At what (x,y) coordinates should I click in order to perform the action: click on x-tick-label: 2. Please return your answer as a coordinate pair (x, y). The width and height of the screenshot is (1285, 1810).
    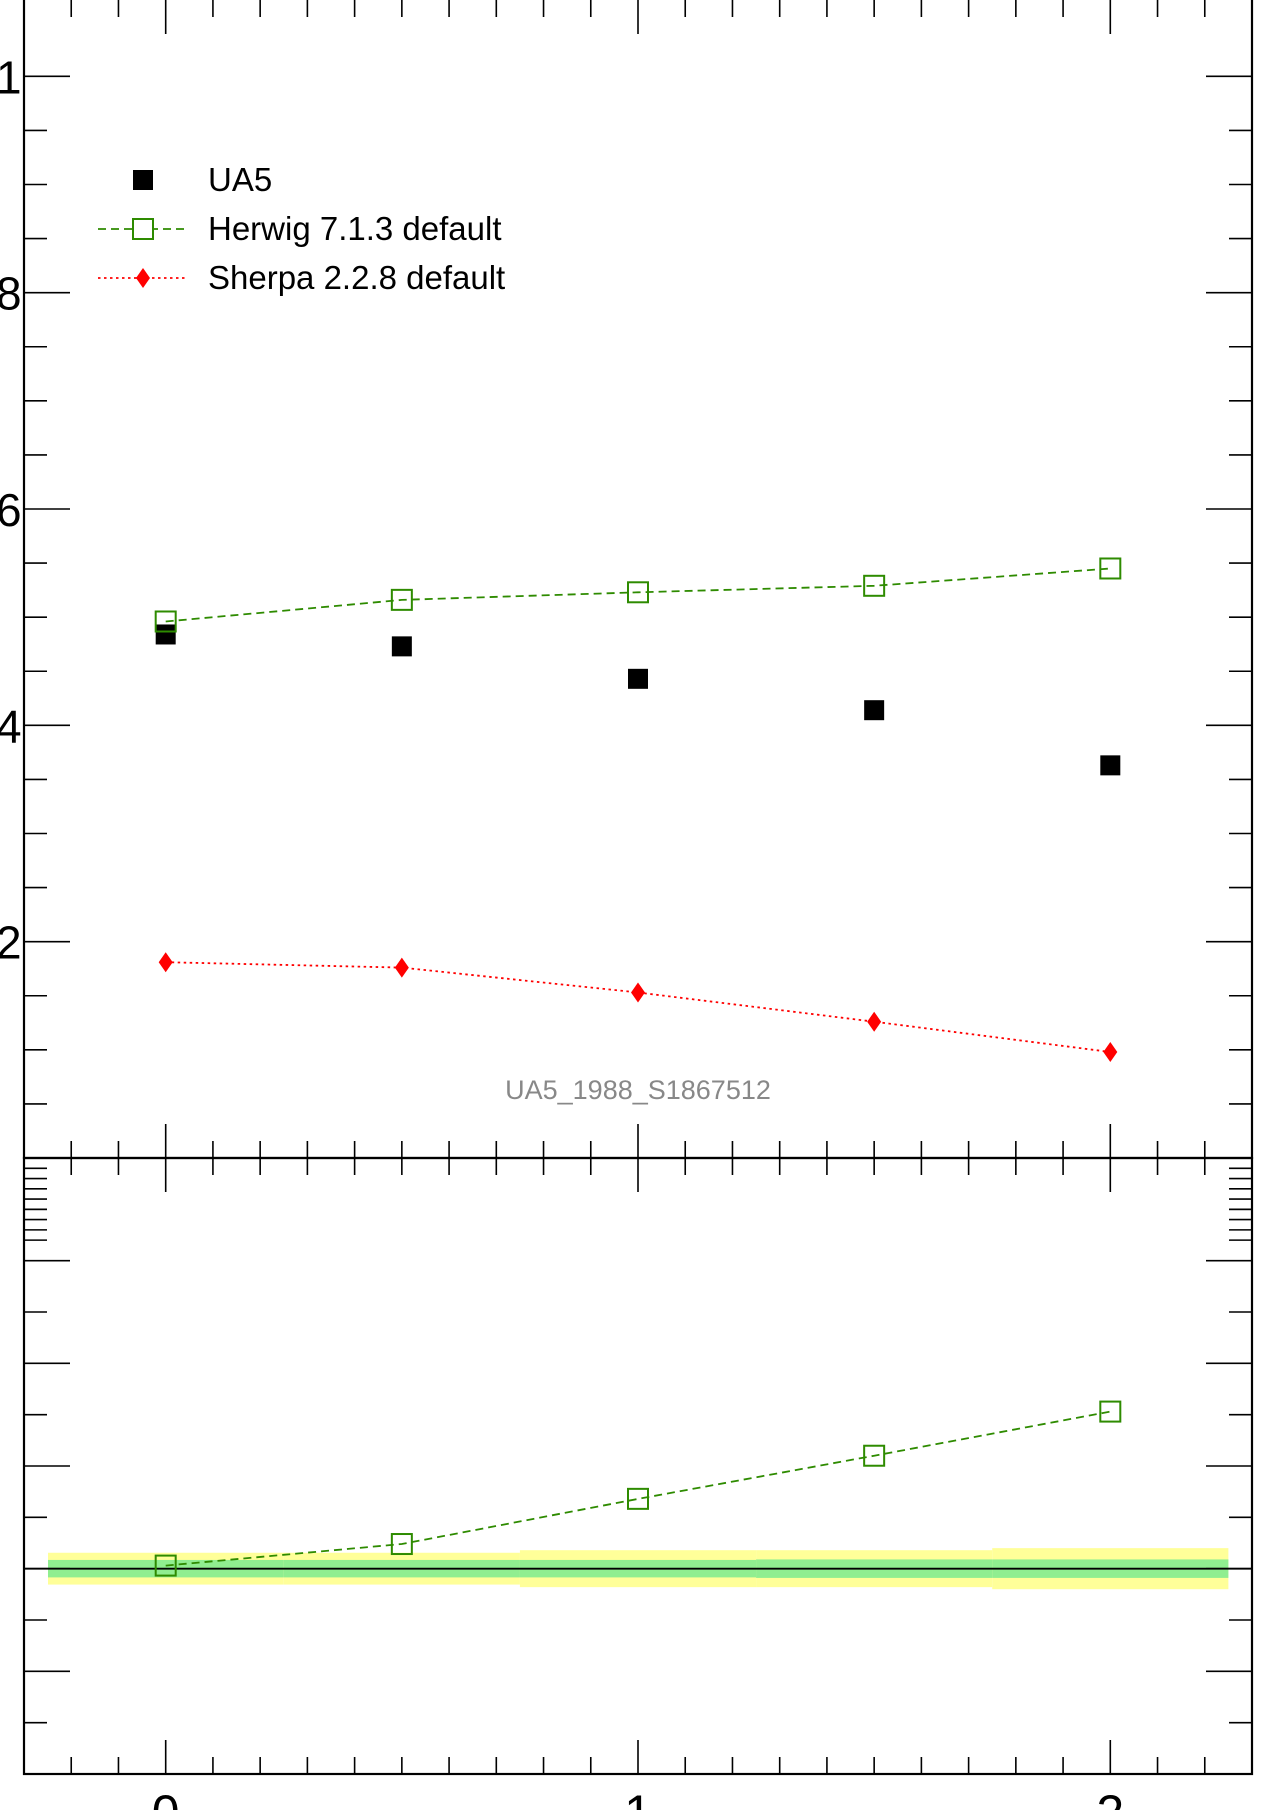
    Looking at the image, I should click on (1110, 1797).